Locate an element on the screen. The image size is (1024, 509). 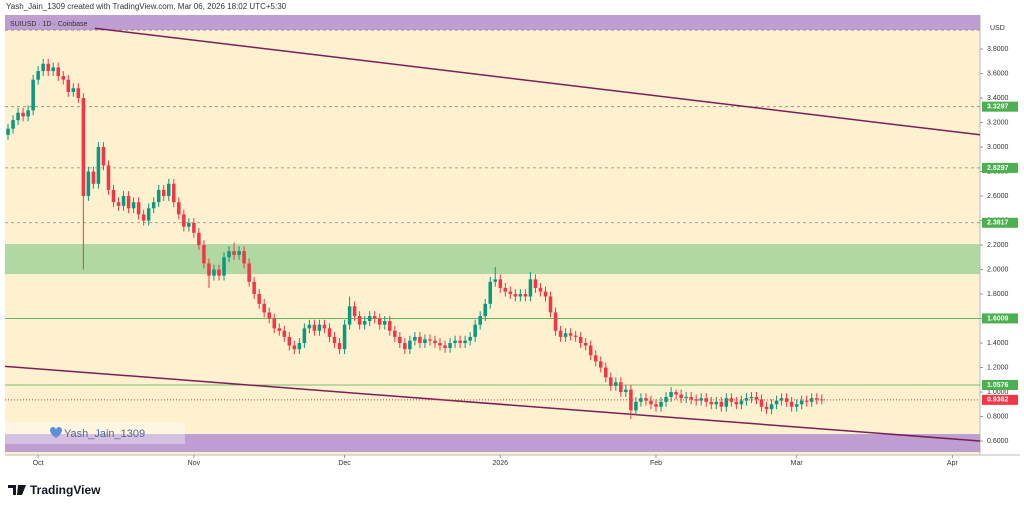
x-tick-label: Mar is located at coordinates (797, 463).